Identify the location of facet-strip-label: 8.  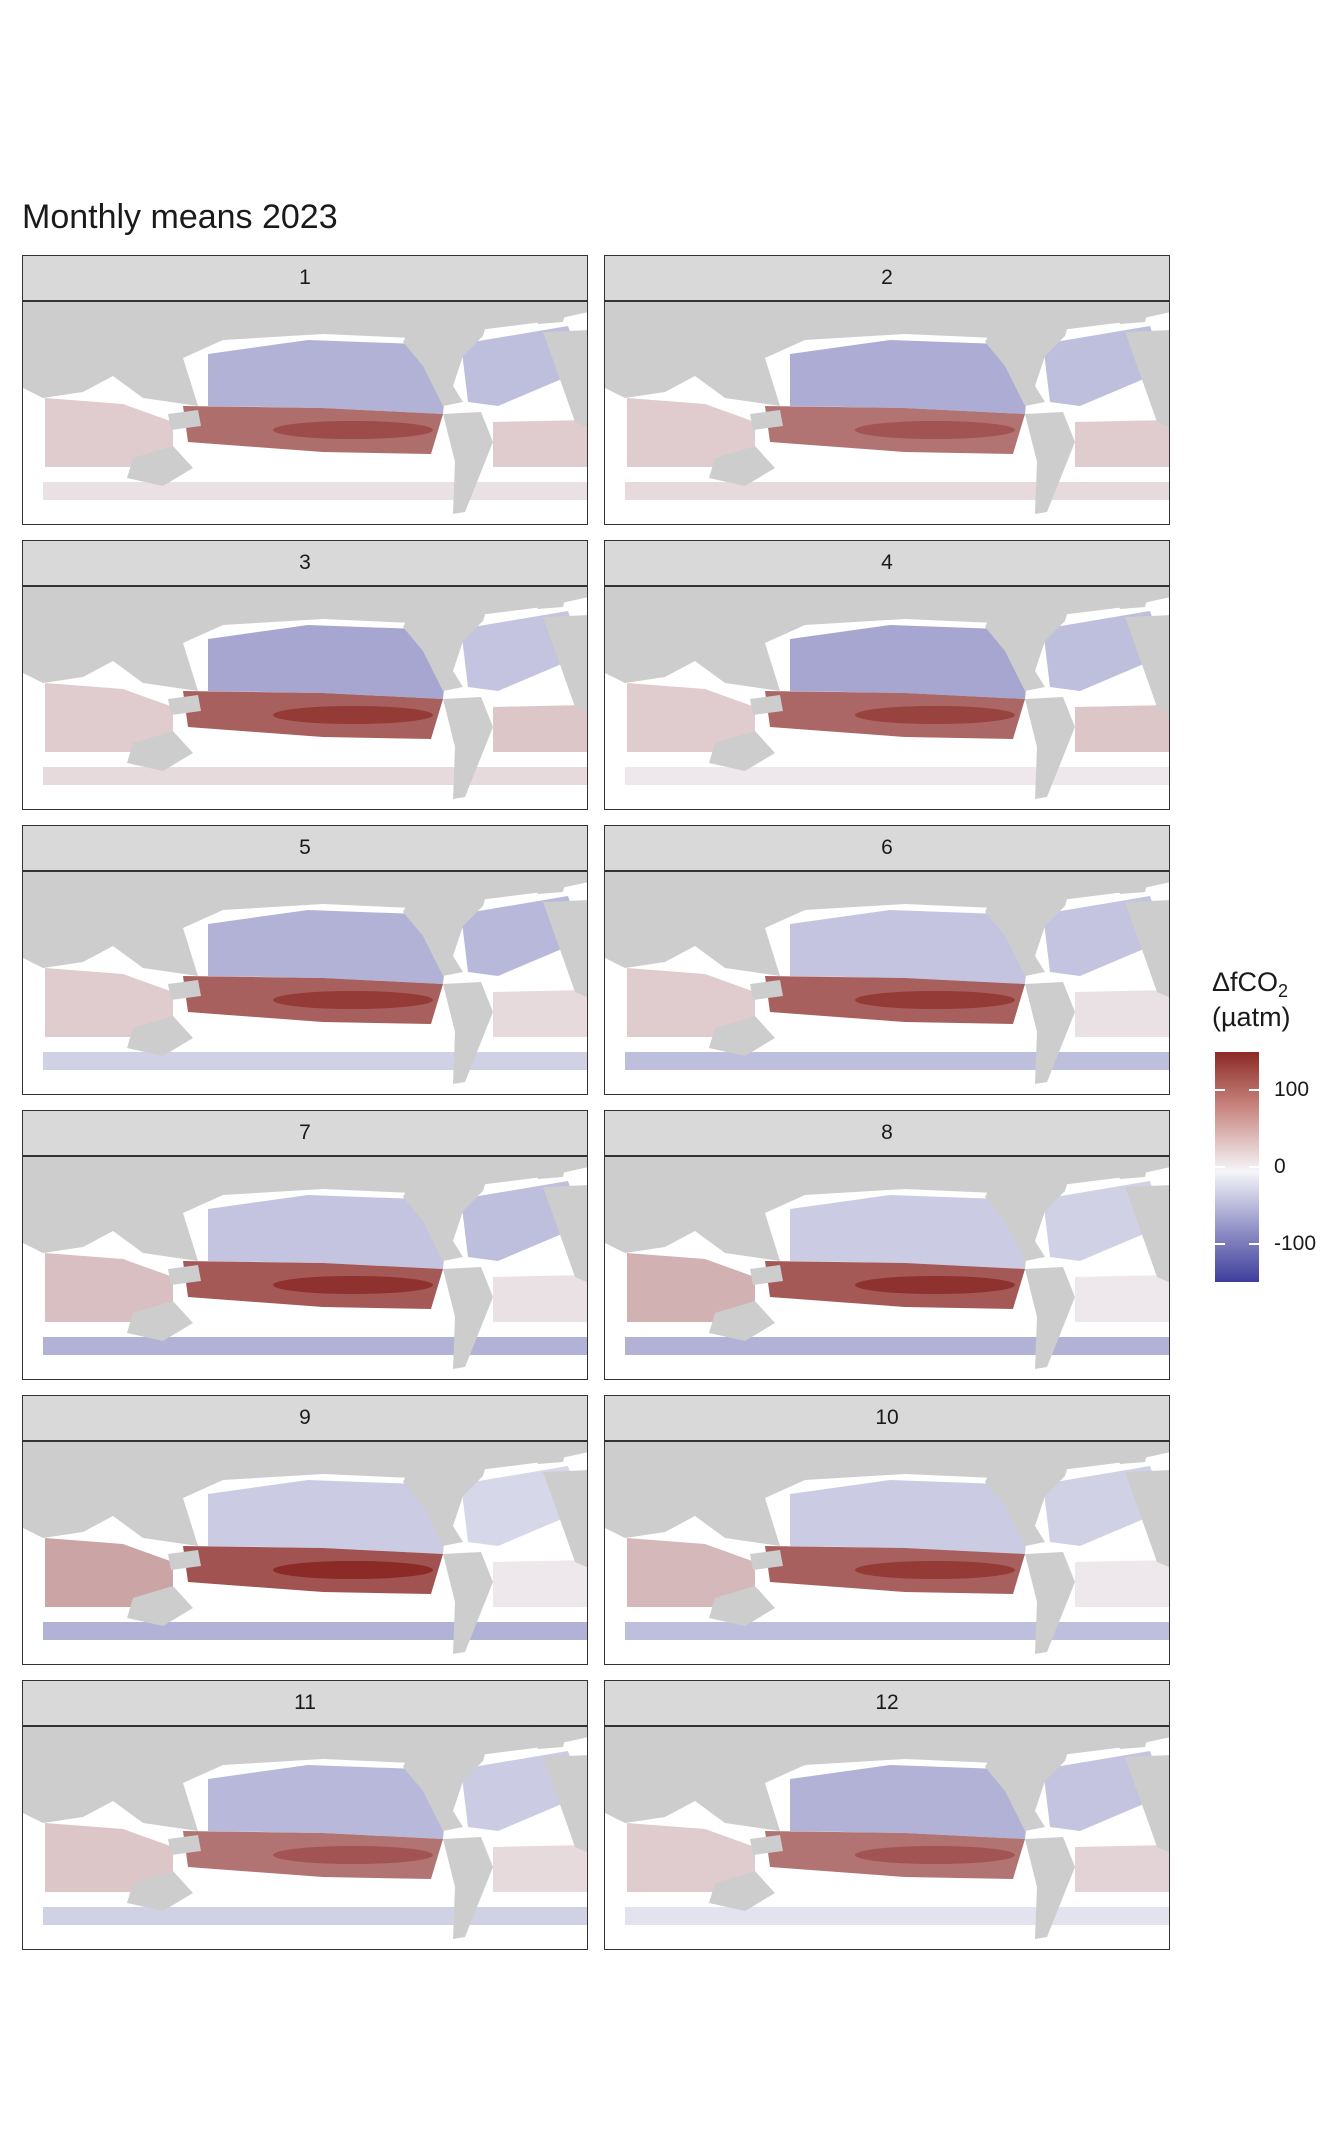
(887, 1134).